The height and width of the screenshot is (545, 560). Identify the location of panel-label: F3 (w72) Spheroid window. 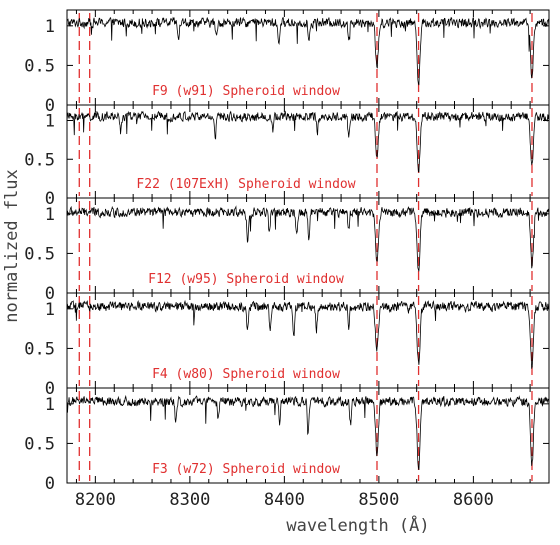
(246, 469).